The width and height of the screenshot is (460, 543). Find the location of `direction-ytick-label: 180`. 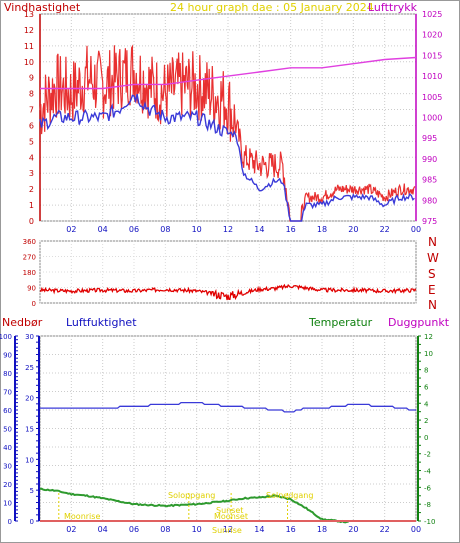

direction-ytick-label: 180 is located at coordinates (29, 273).